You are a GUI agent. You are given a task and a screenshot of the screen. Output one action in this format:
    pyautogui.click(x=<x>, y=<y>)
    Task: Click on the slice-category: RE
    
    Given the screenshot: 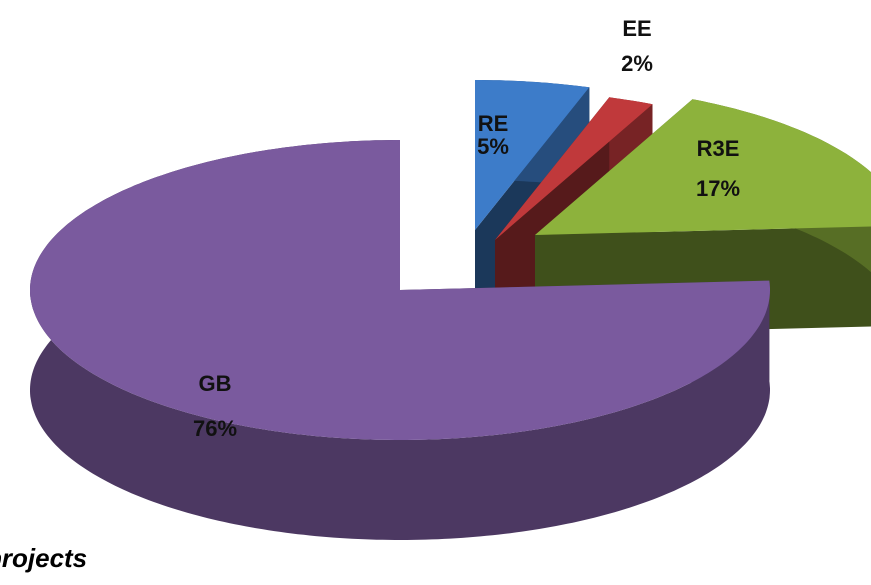 What is the action you would take?
    pyautogui.click(x=493, y=123)
    